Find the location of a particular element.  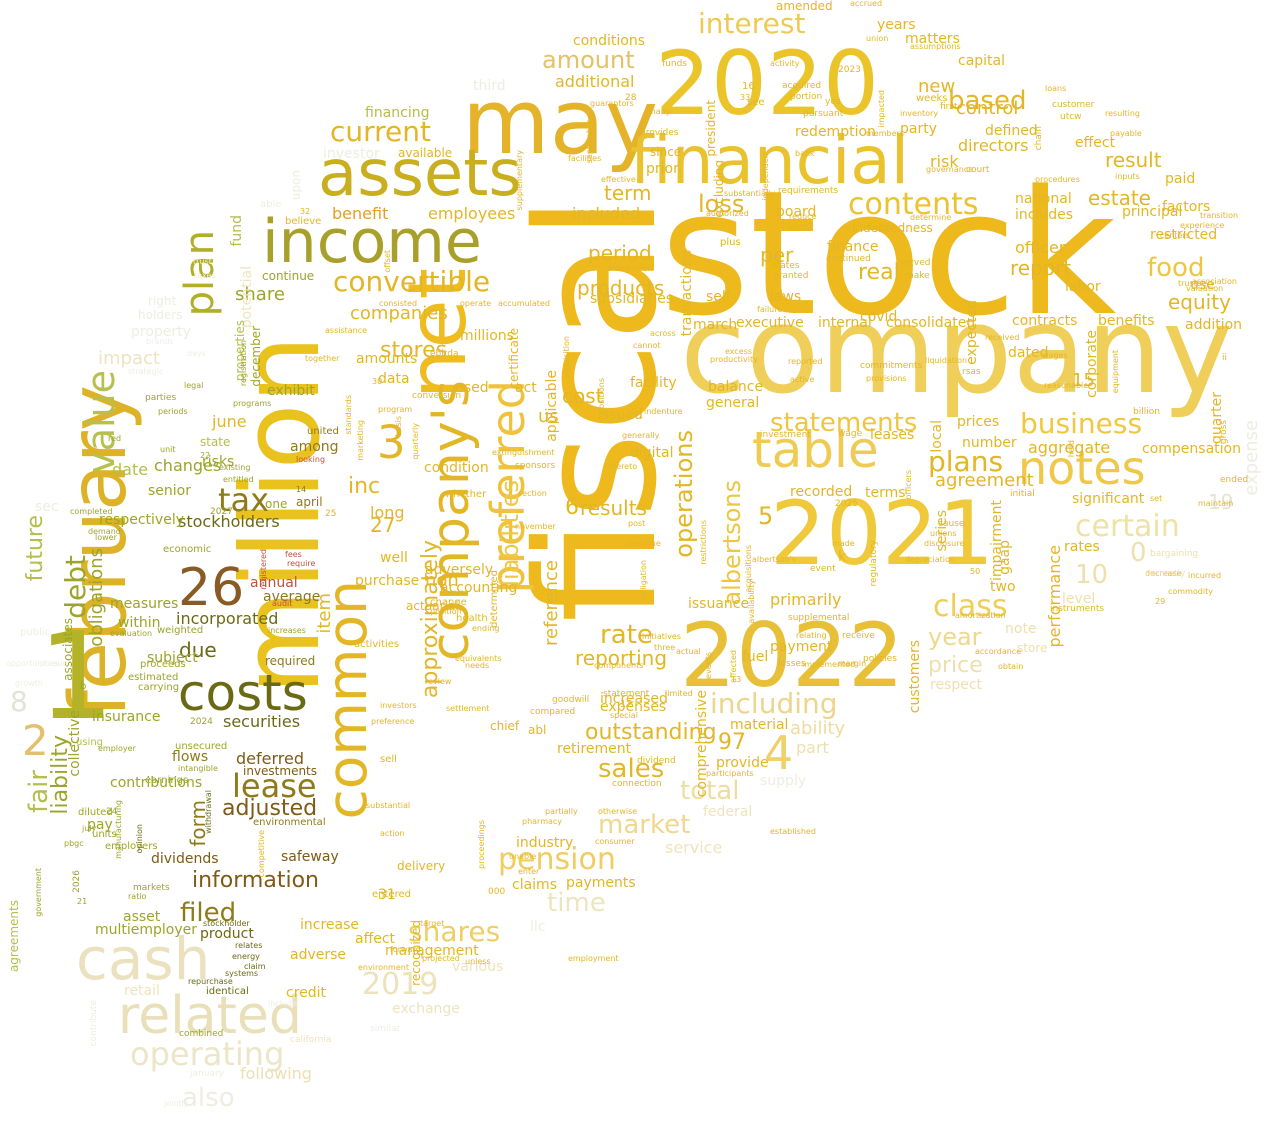

cloud-word: acquisitions is located at coordinates (748, 568).